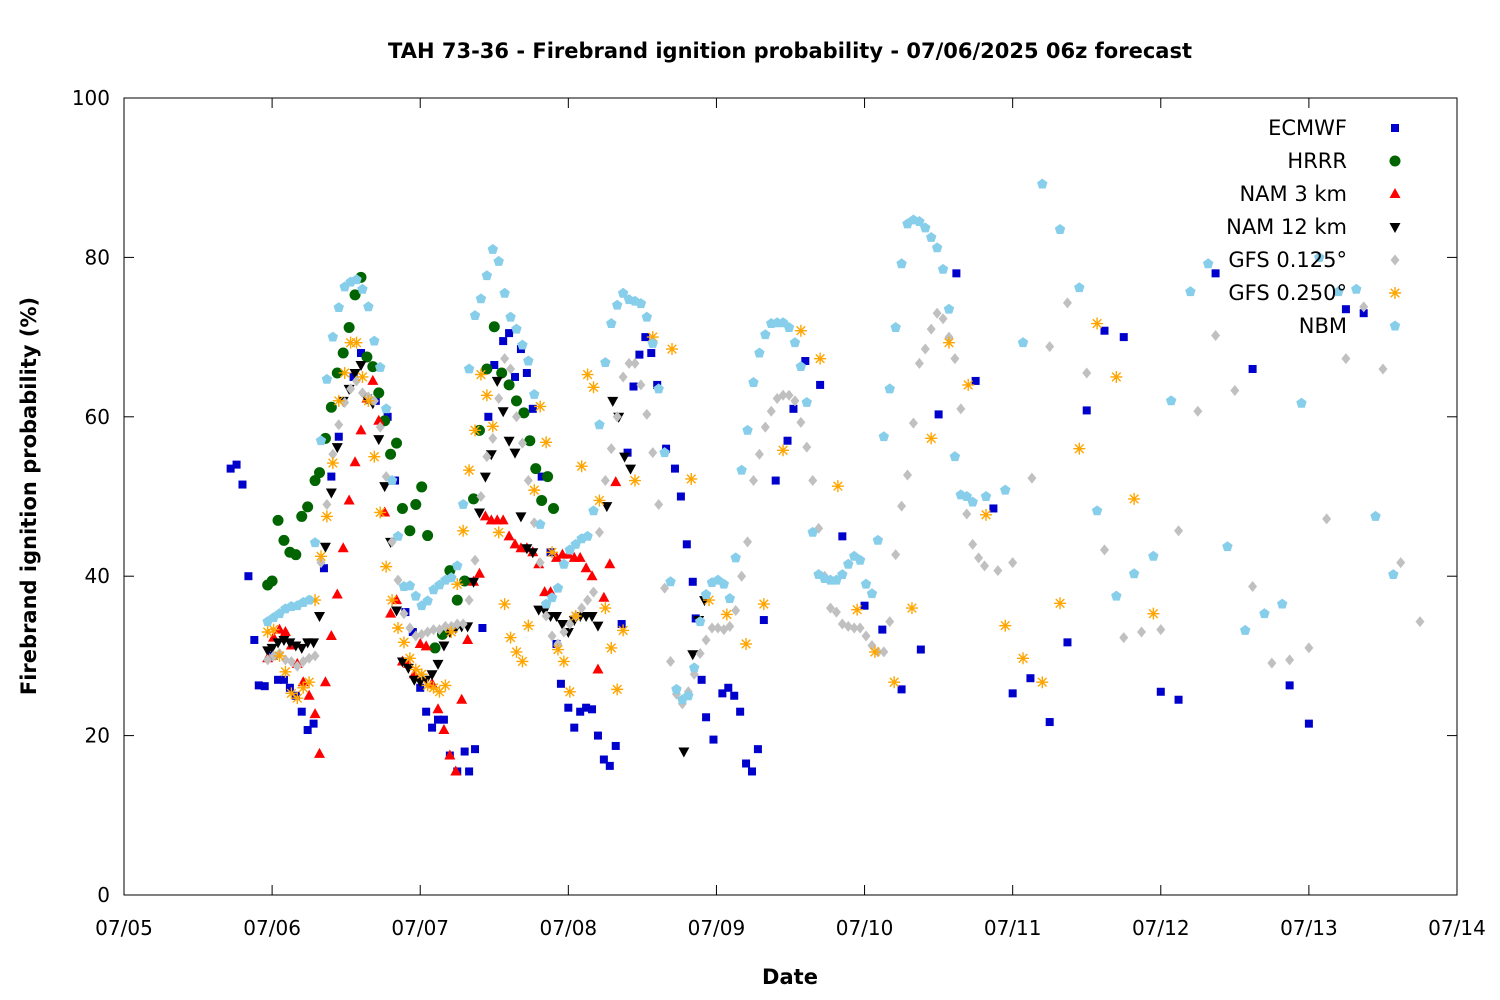 The image size is (1500, 1000). I want to click on x-tick-label: 07/08, so click(569, 928).